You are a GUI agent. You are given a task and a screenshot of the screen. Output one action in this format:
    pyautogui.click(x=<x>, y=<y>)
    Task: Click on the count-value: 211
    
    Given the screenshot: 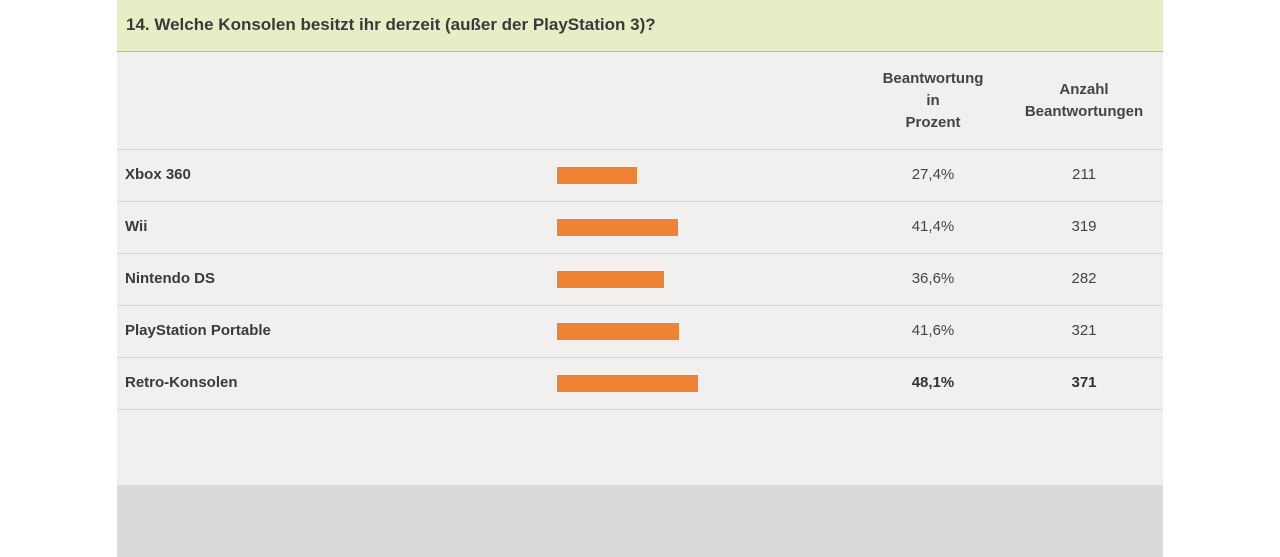 What is the action you would take?
    pyautogui.click(x=1084, y=174)
    